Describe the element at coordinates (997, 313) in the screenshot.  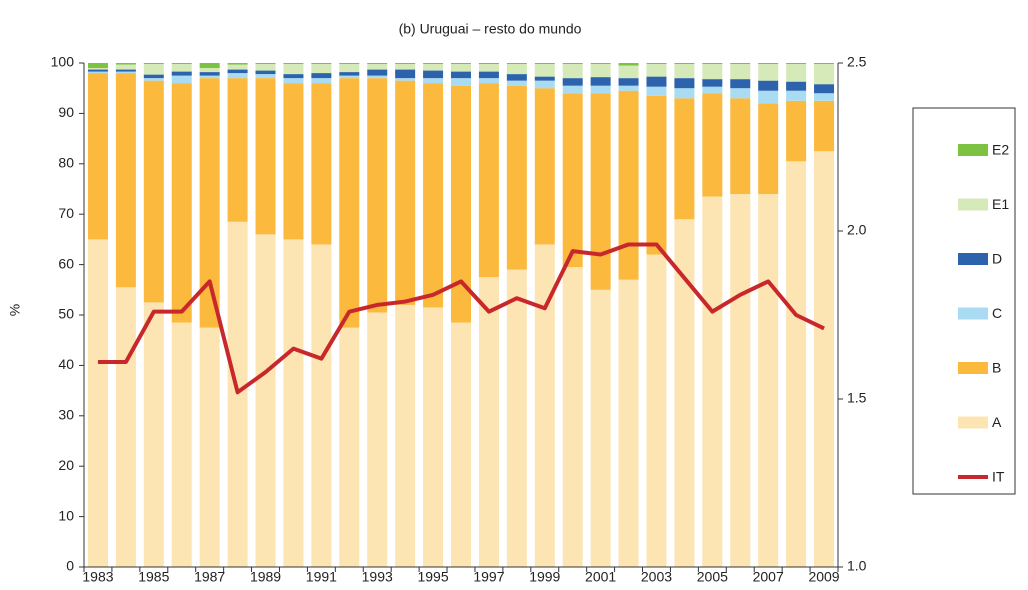
I see `legend-label: C` at that location.